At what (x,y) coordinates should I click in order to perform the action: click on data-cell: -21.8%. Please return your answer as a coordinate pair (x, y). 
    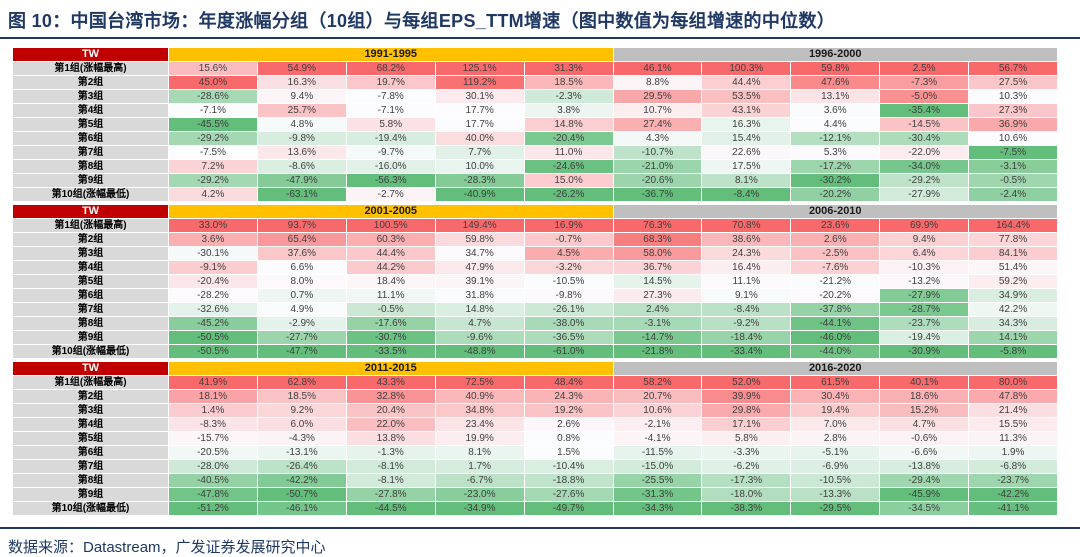
    Looking at the image, I should click on (657, 351).